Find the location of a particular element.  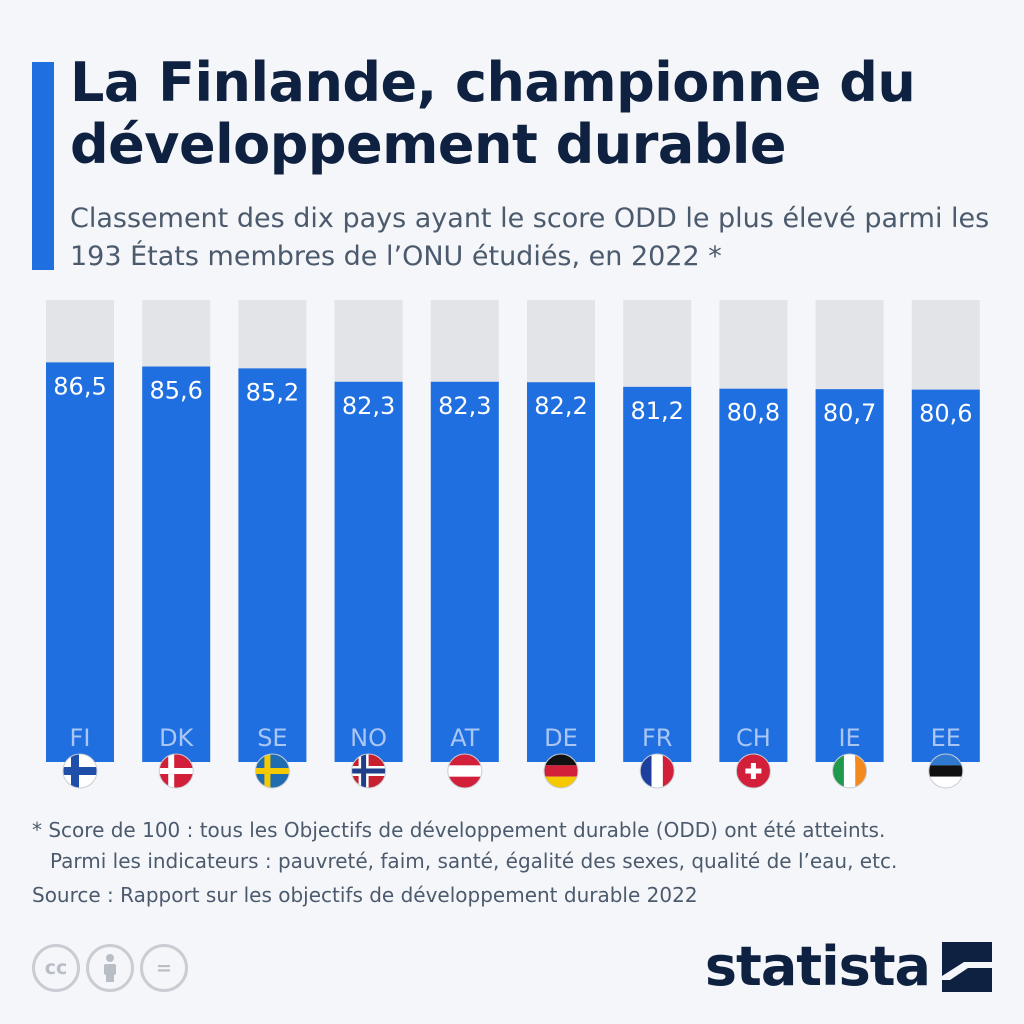

category-label: FI is located at coordinates (80, 738).